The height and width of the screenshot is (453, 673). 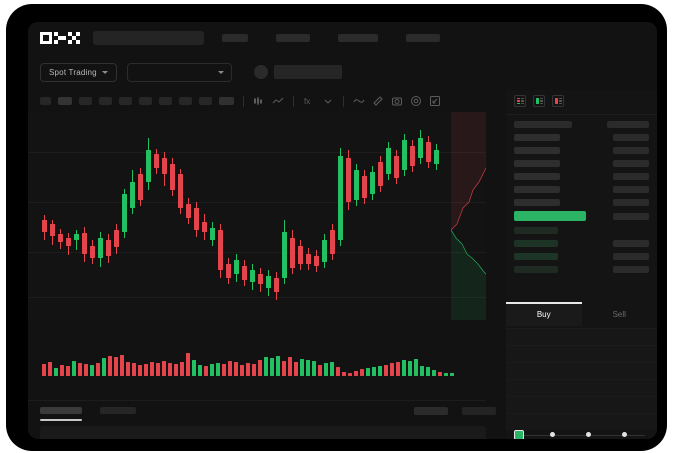 I want to click on tab-order-history, so click(x=121, y=414).